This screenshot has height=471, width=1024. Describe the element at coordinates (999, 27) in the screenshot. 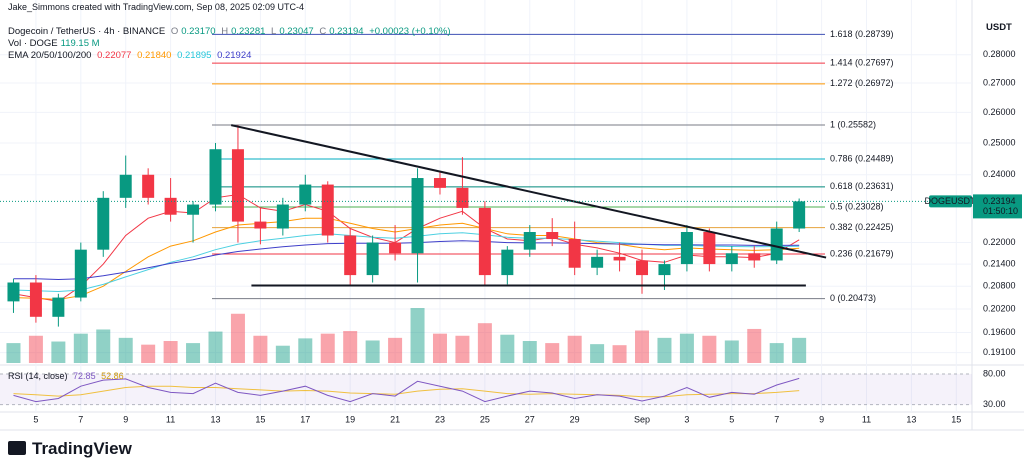

I see `currency: USDT` at that location.